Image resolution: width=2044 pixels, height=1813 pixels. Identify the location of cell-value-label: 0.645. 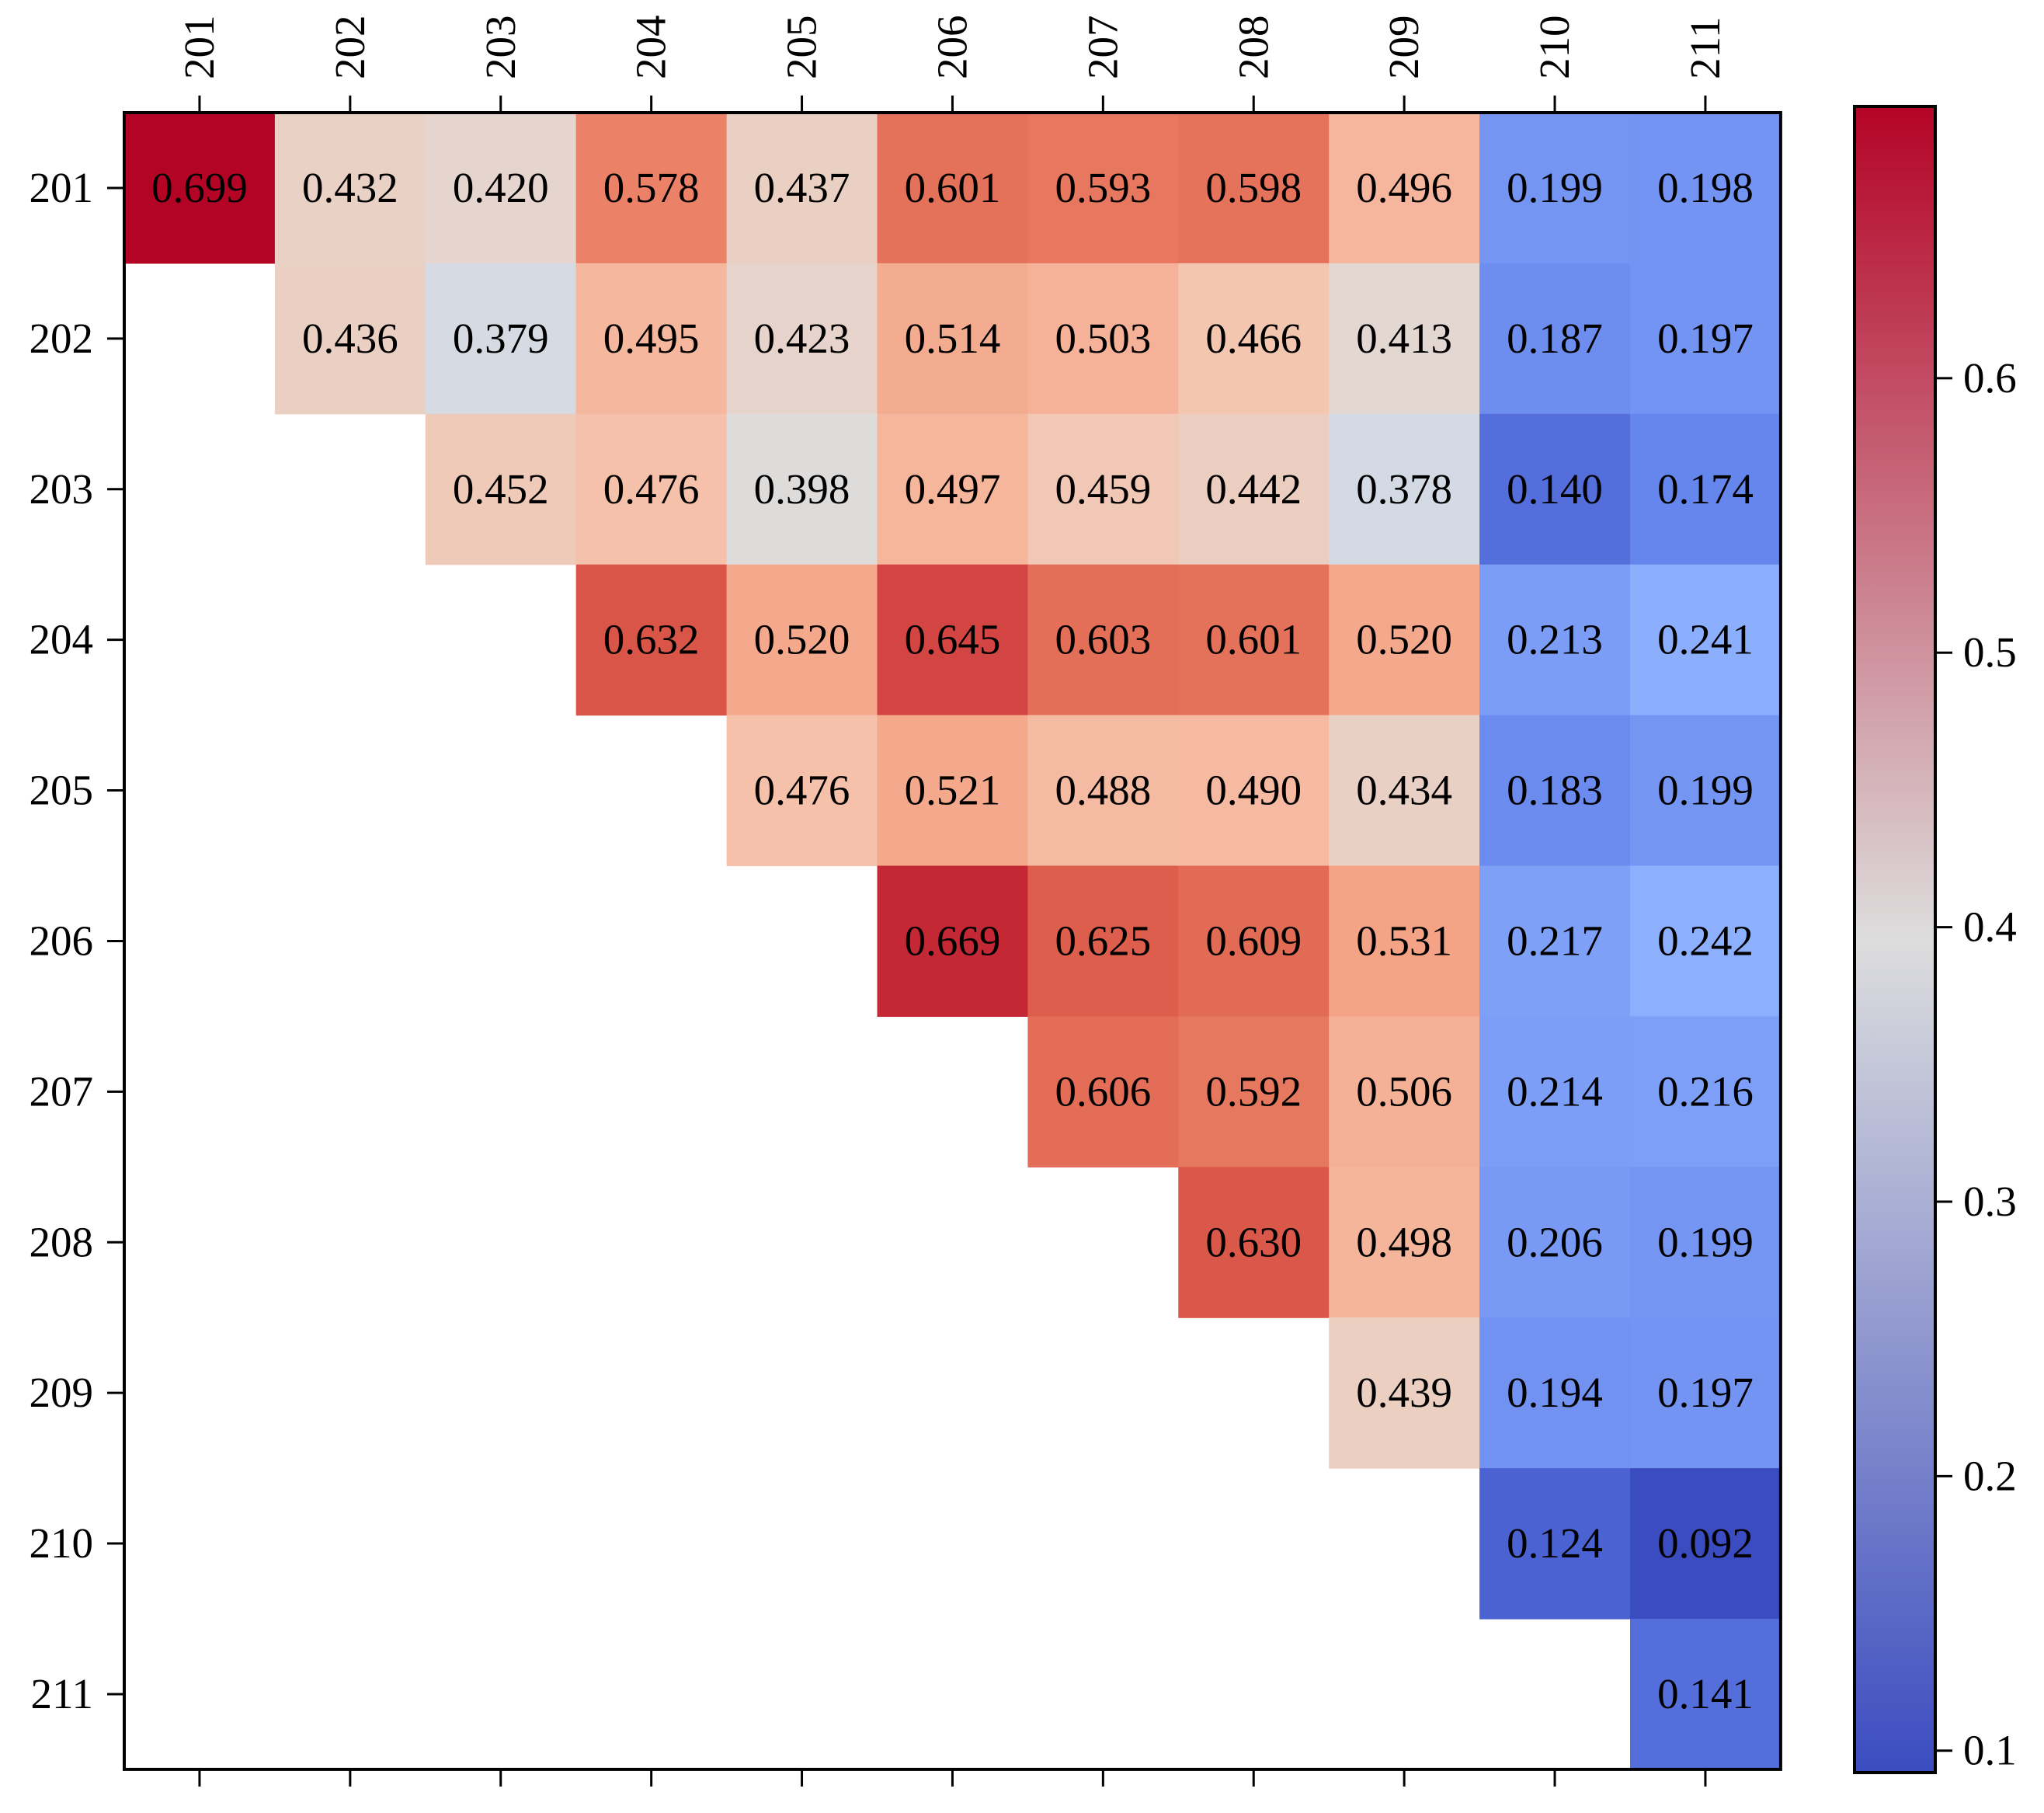
(953, 639).